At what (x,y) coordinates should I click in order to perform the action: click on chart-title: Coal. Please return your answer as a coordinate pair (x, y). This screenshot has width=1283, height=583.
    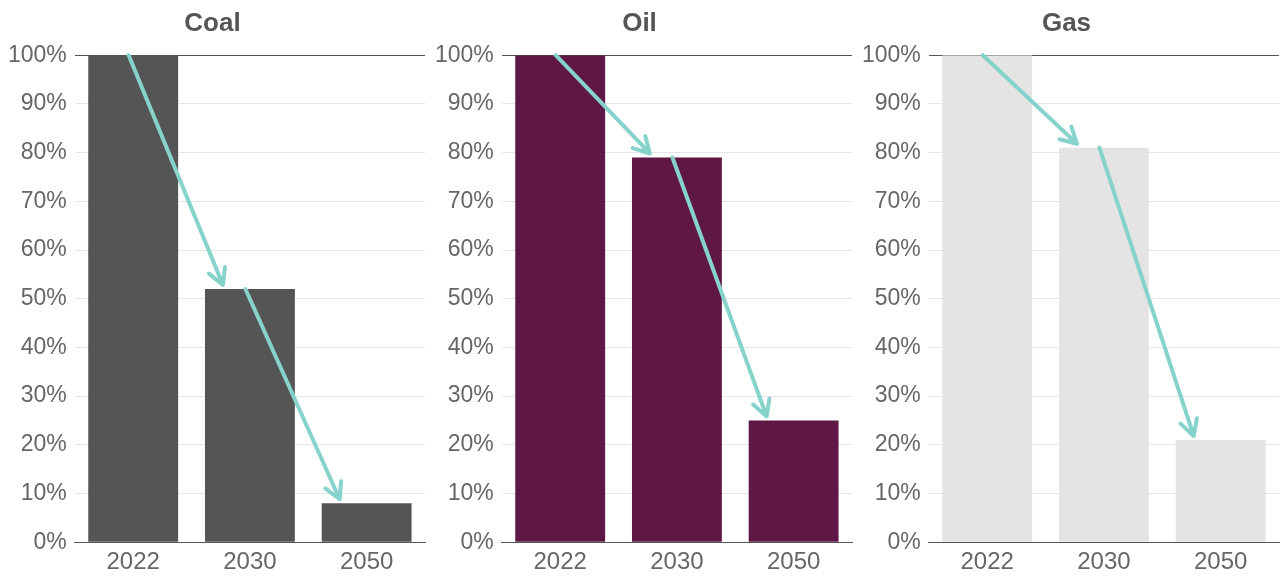
    Looking at the image, I should click on (212, 21).